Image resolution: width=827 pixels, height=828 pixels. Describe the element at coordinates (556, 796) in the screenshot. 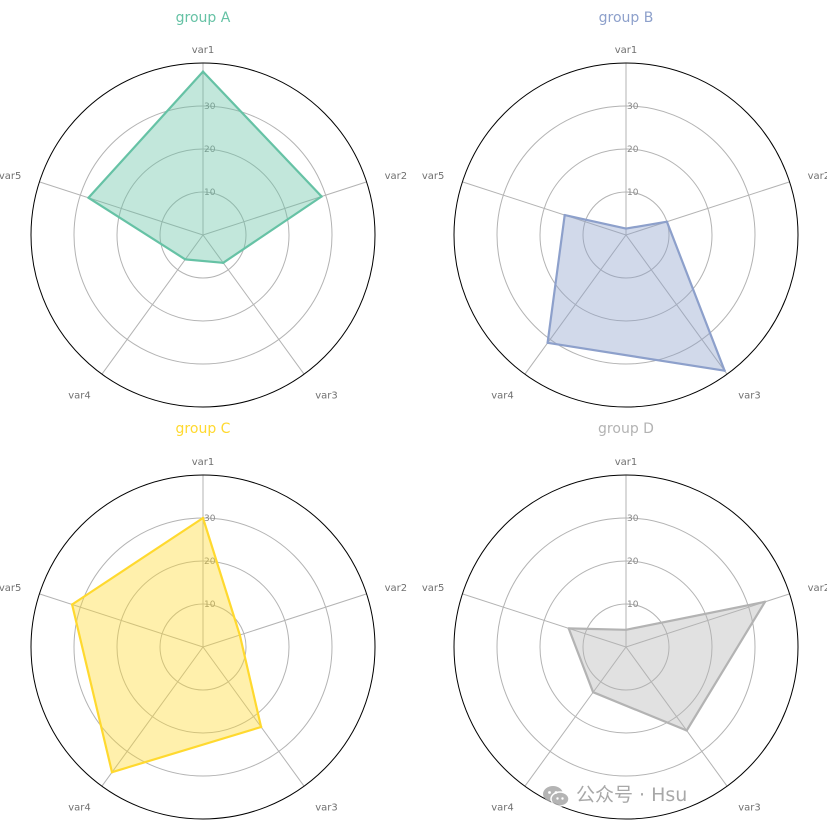

I see `wechat-icon` at that location.